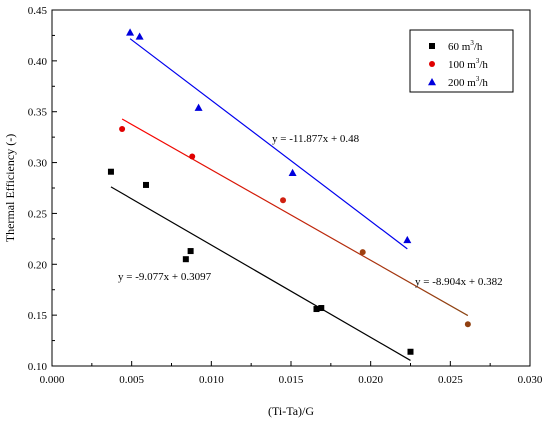 Image resolution: width=550 pixels, height=425 pixels. I want to click on legend-label: 60 m3/h, so click(465, 46).